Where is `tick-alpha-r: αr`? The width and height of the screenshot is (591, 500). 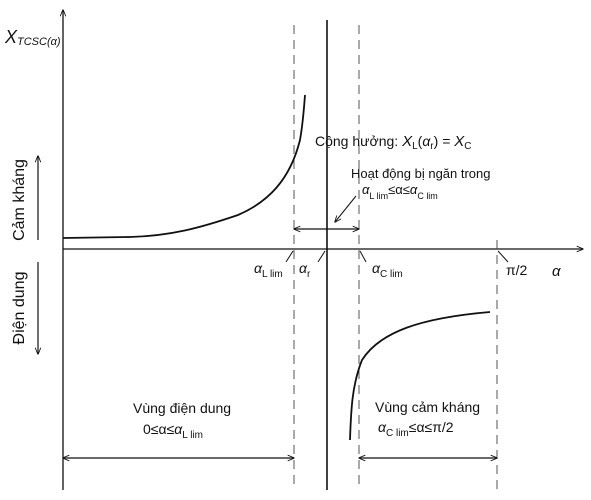 tick-alpha-r: αr is located at coordinates (305, 270).